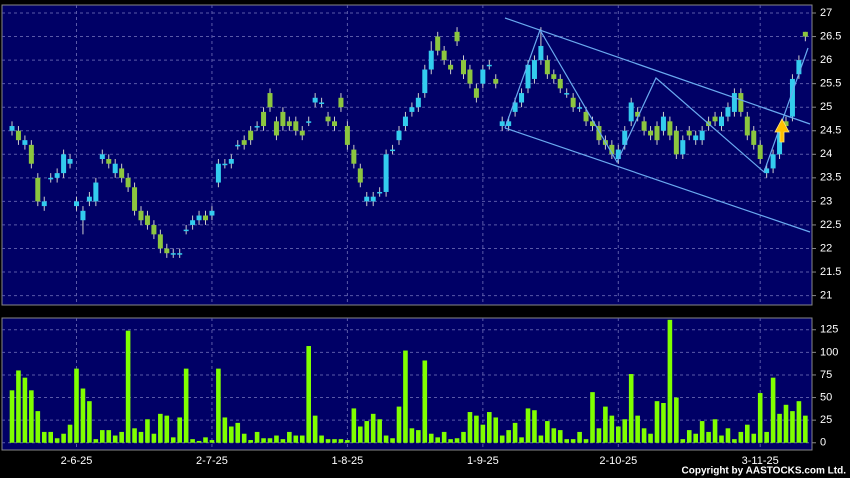 This screenshot has width=850, height=478. I want to click on y-tick-label: 24.5, so click(830, 131).